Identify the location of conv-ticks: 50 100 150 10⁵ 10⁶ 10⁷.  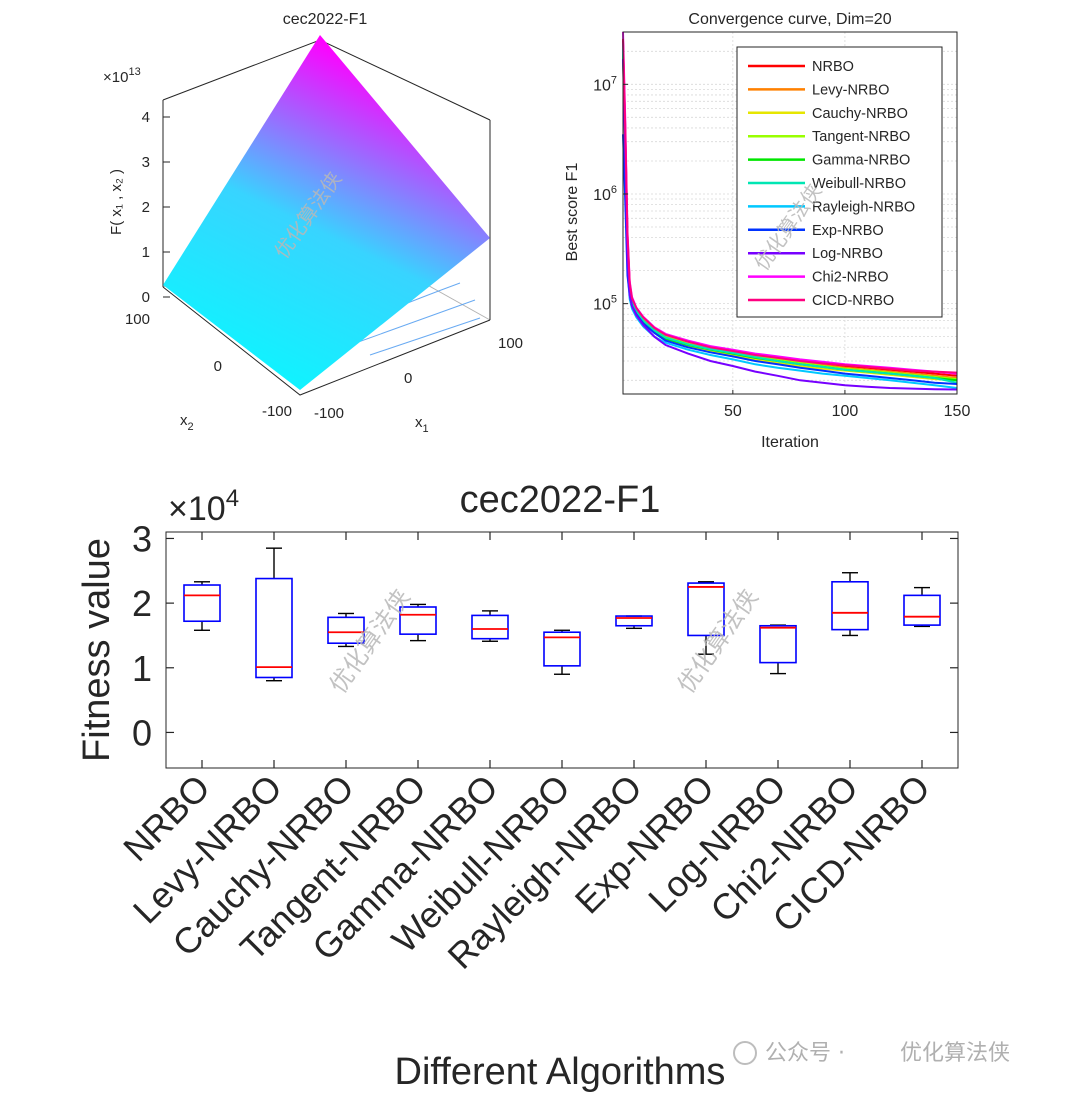
(781, 247).